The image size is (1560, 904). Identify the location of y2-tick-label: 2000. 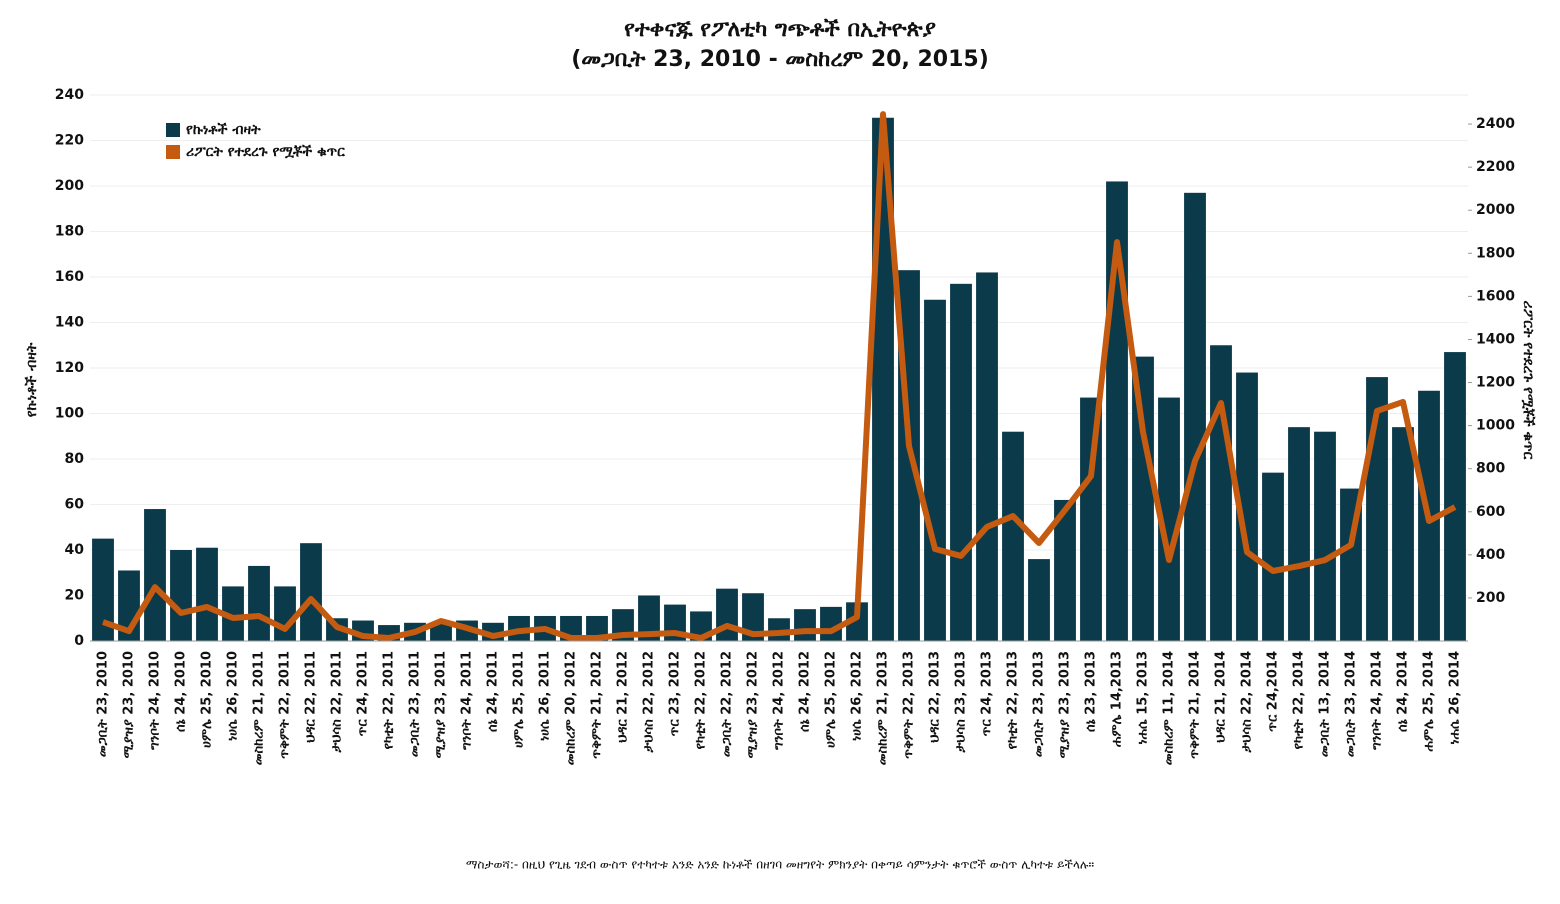
(1495, 210).